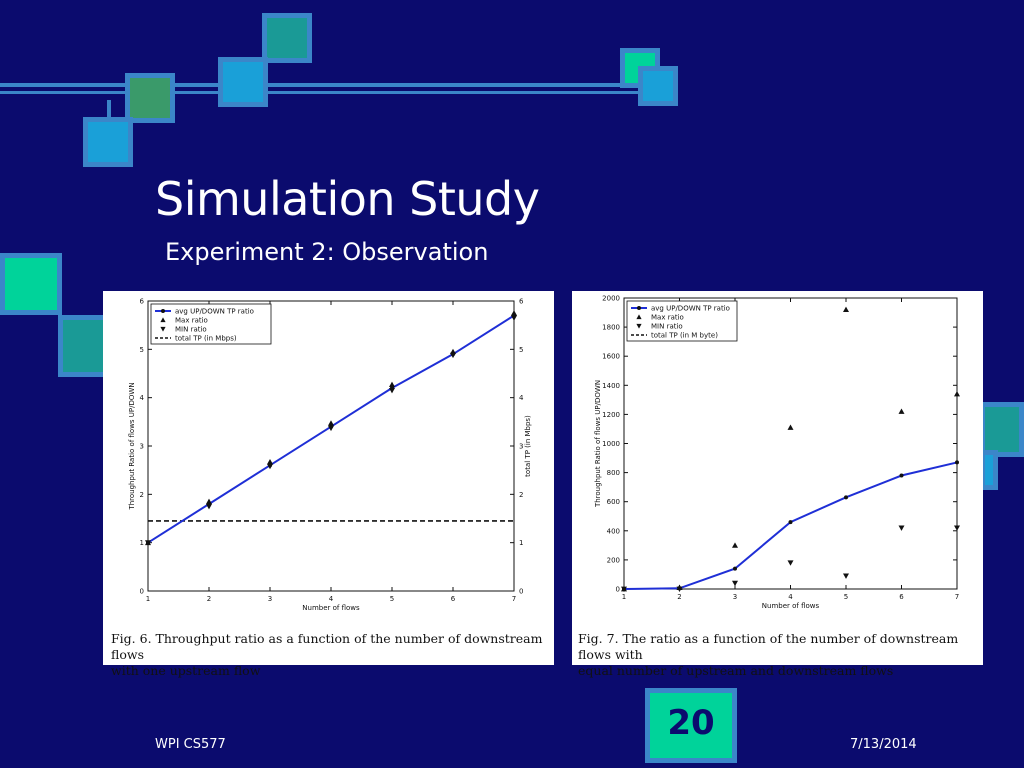 This screenshot has width=1024, height=768. What do you see at coordinates (190, 744) in the screenshot?
I see `footer-left: WPI CS577` at bounding box center [190, 744].